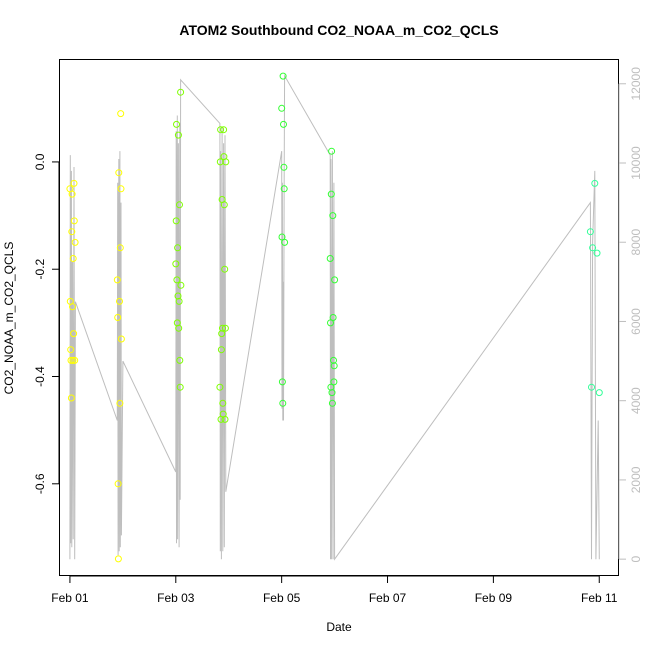  I want to click on secondary-y-axis: 0 2000 4000 6000 8000 10000 12000, so click(630, 315).